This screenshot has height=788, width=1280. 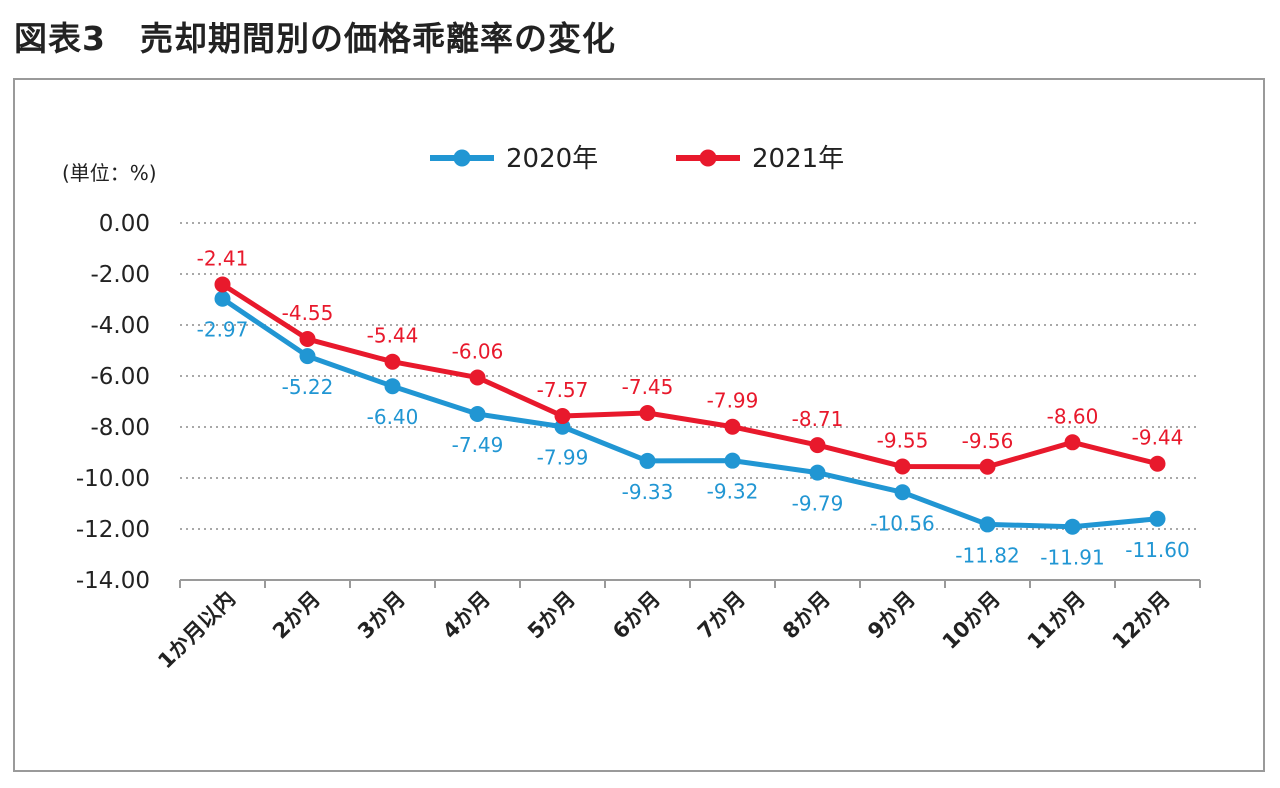 What do you see at coordinates (308, 387) in the screenshot?
I see `data-label: -5.22` at bounding box center [308, 387].